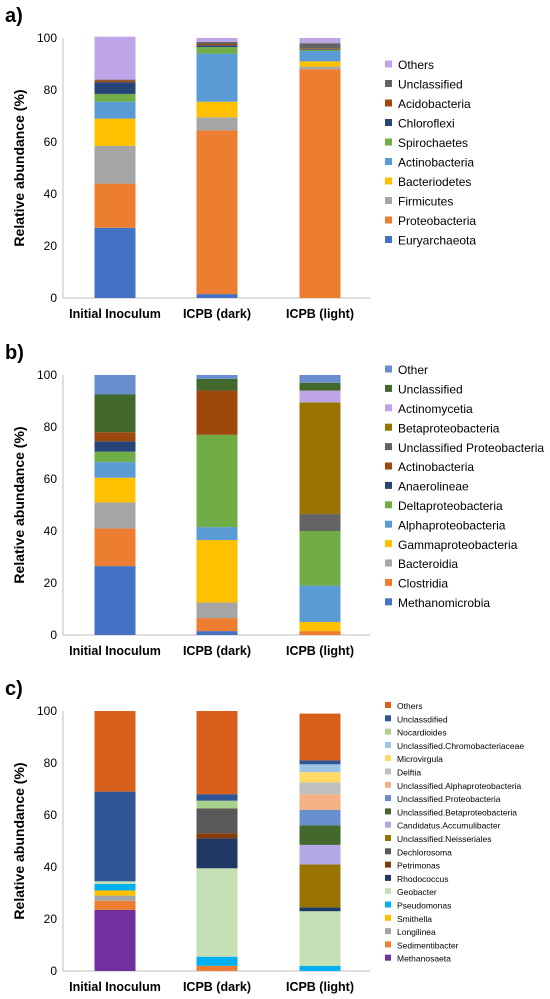 Image resolution: width=550 pixels, height=999 pixels. I want to click on legend-label: Smithella, so click(414, 919).